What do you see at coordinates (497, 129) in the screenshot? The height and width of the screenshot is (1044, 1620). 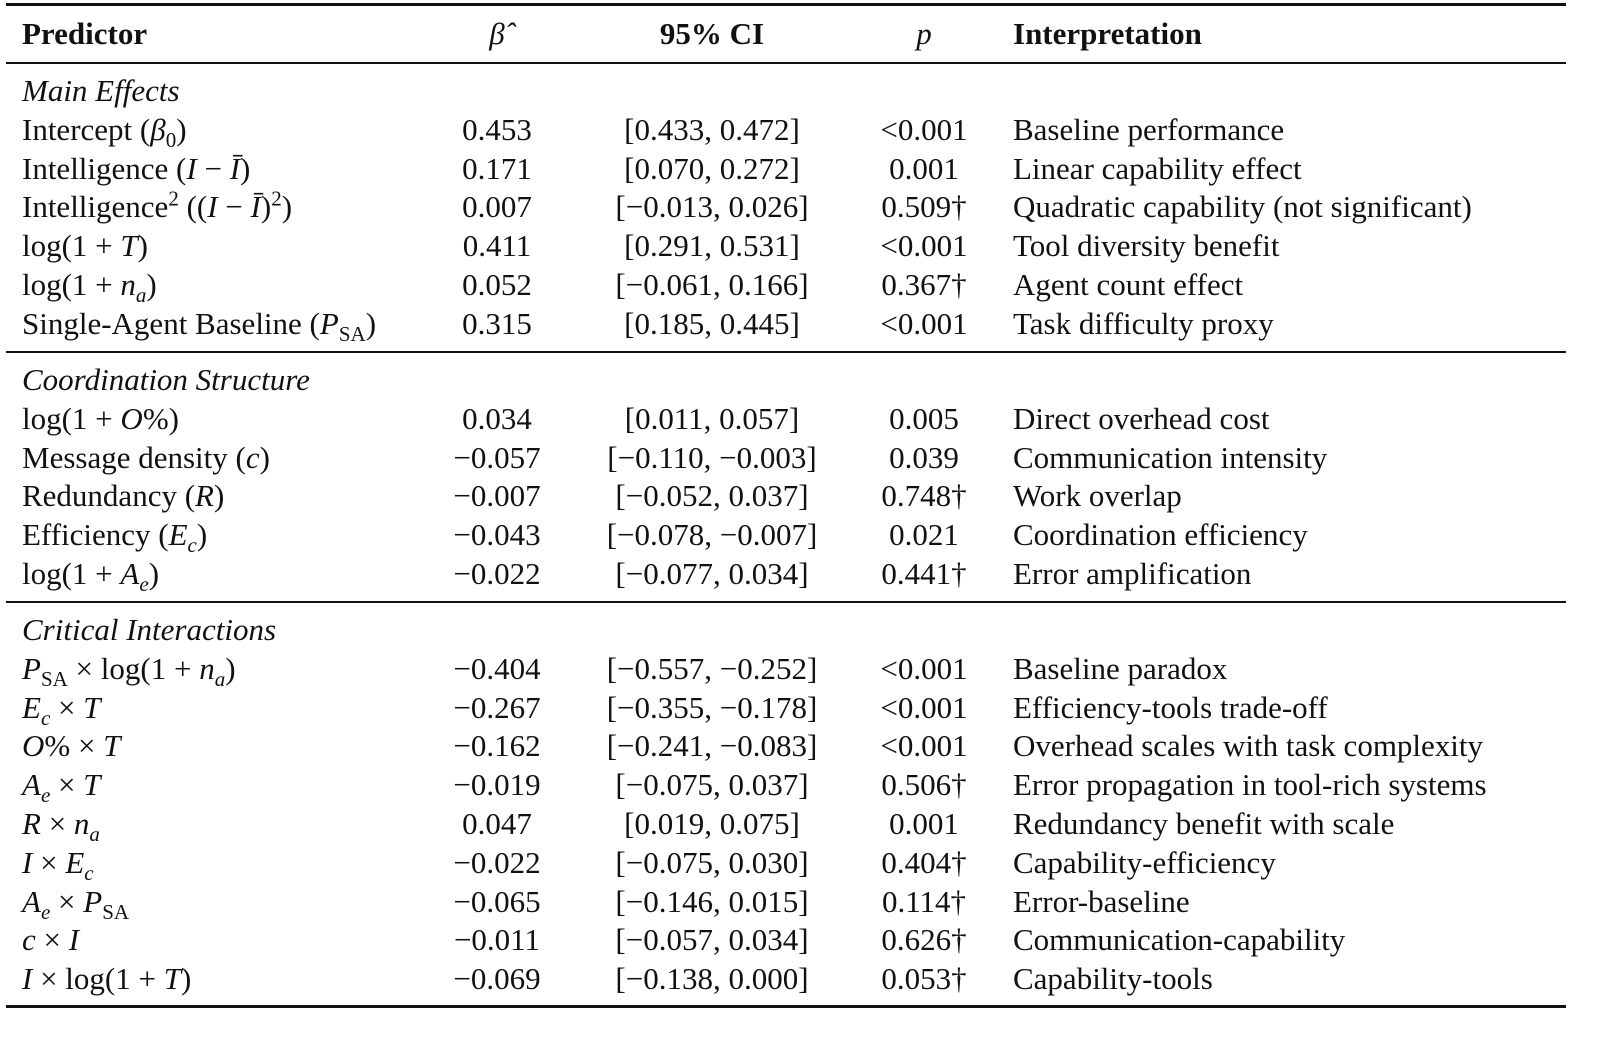 I see `beta-cell: 0.453` at bounding box center [497, 129].